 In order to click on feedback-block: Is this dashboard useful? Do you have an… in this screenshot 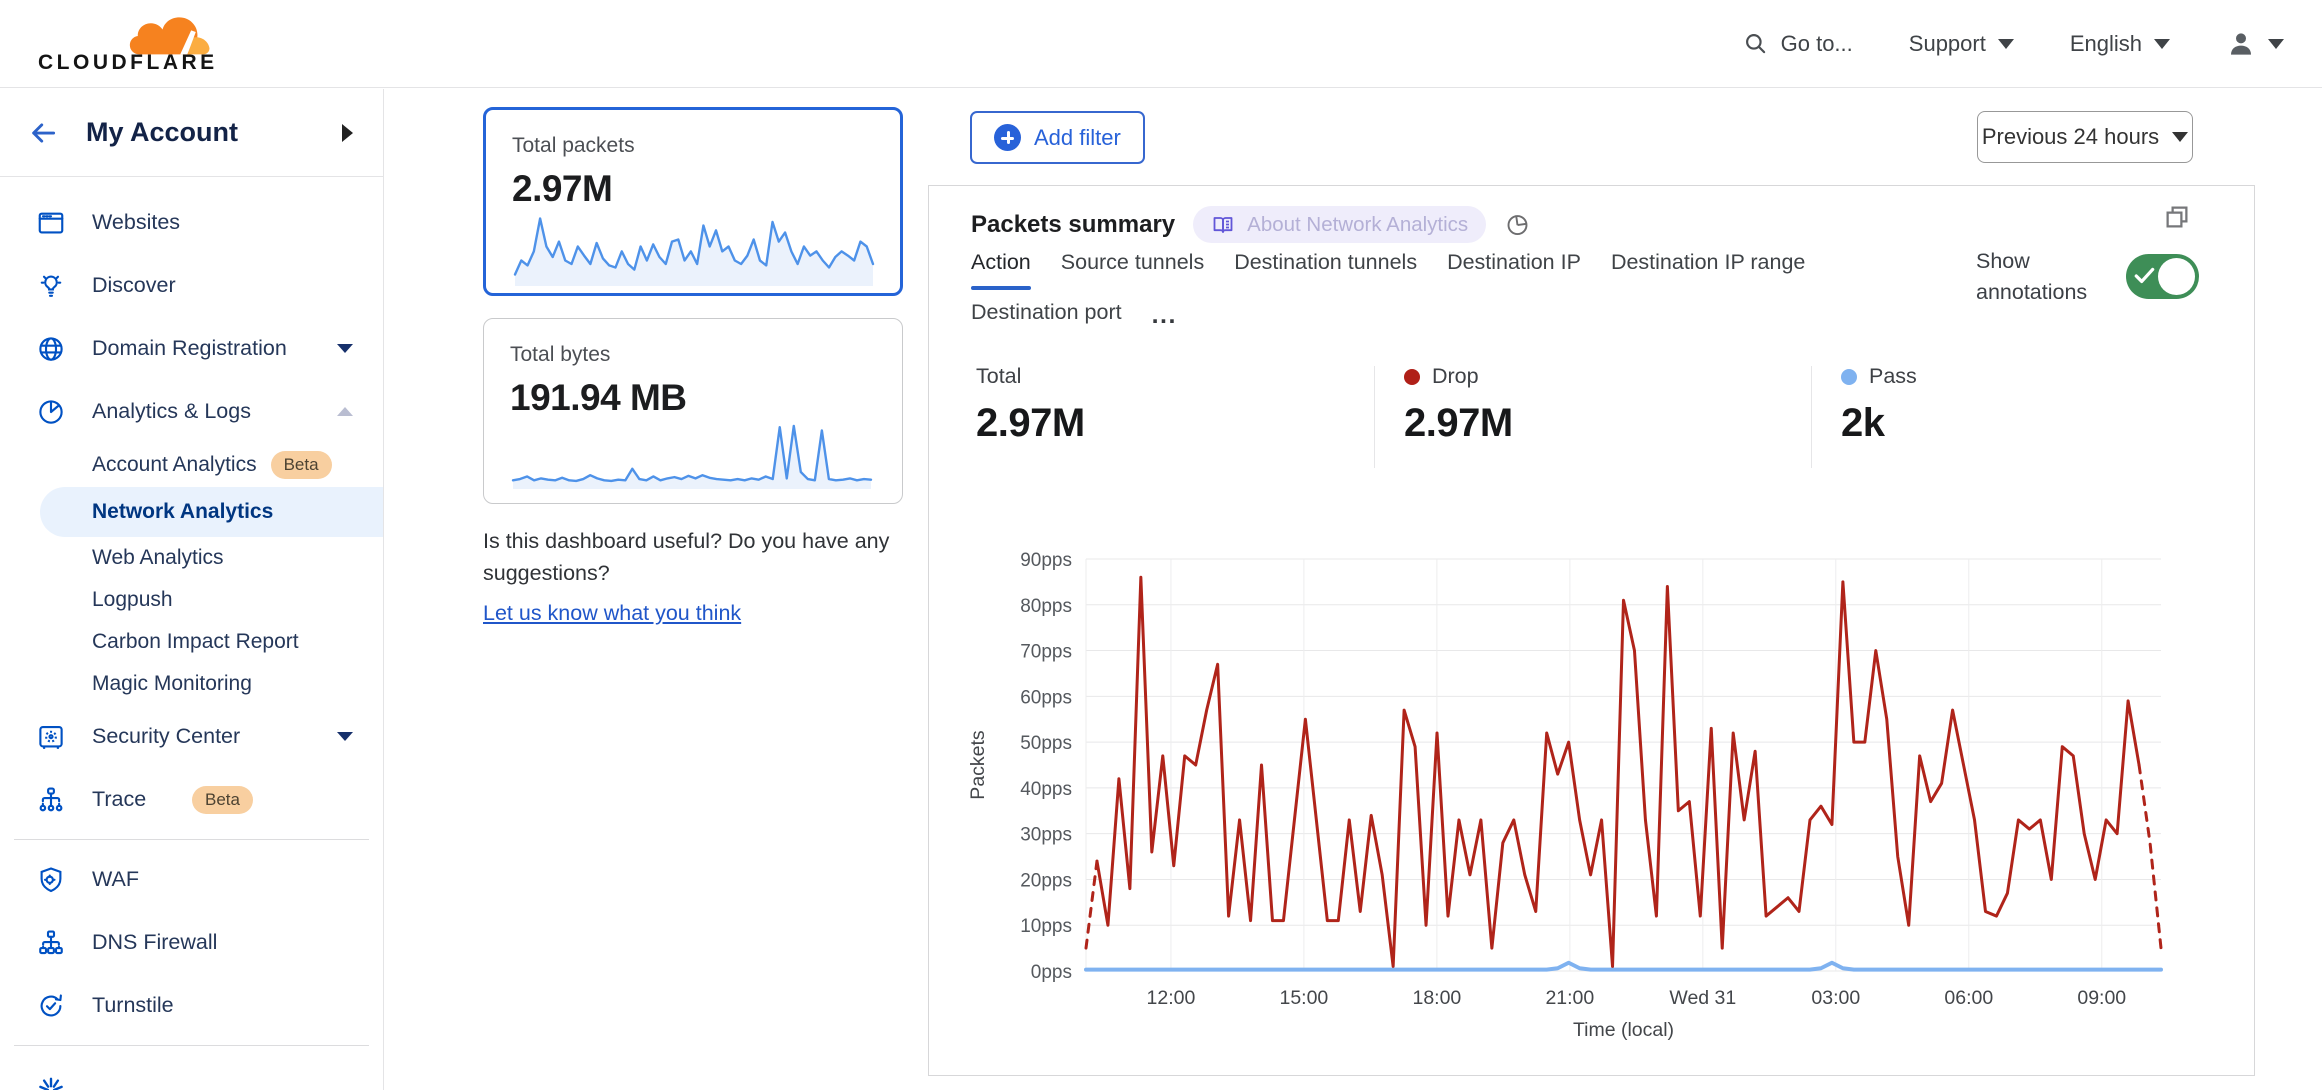, I will do `click(708, 577)`.